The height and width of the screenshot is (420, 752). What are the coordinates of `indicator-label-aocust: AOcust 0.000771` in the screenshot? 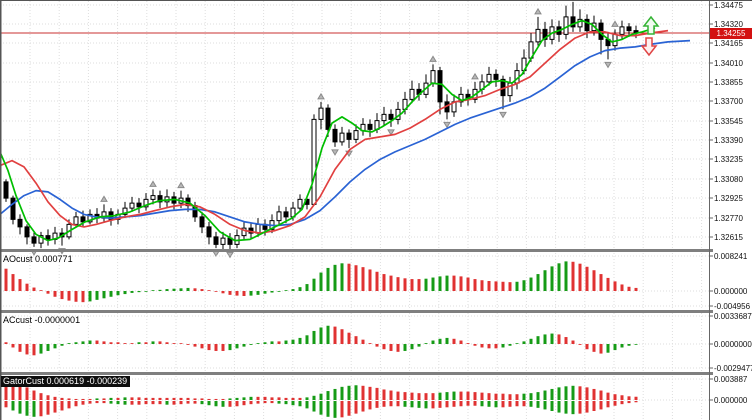 It's located at (38, 259).